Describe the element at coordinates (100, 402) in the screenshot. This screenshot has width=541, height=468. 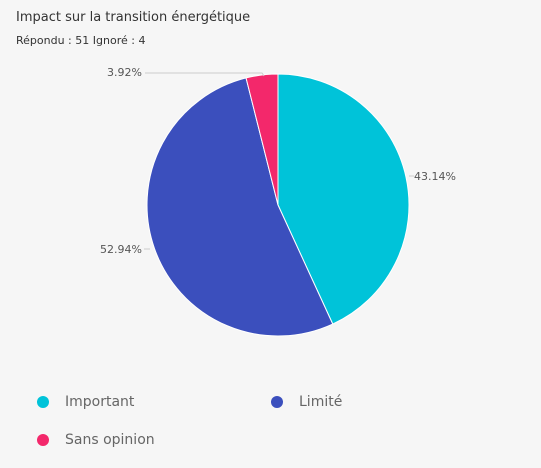
I see `legend-label-important: Important` at that location.